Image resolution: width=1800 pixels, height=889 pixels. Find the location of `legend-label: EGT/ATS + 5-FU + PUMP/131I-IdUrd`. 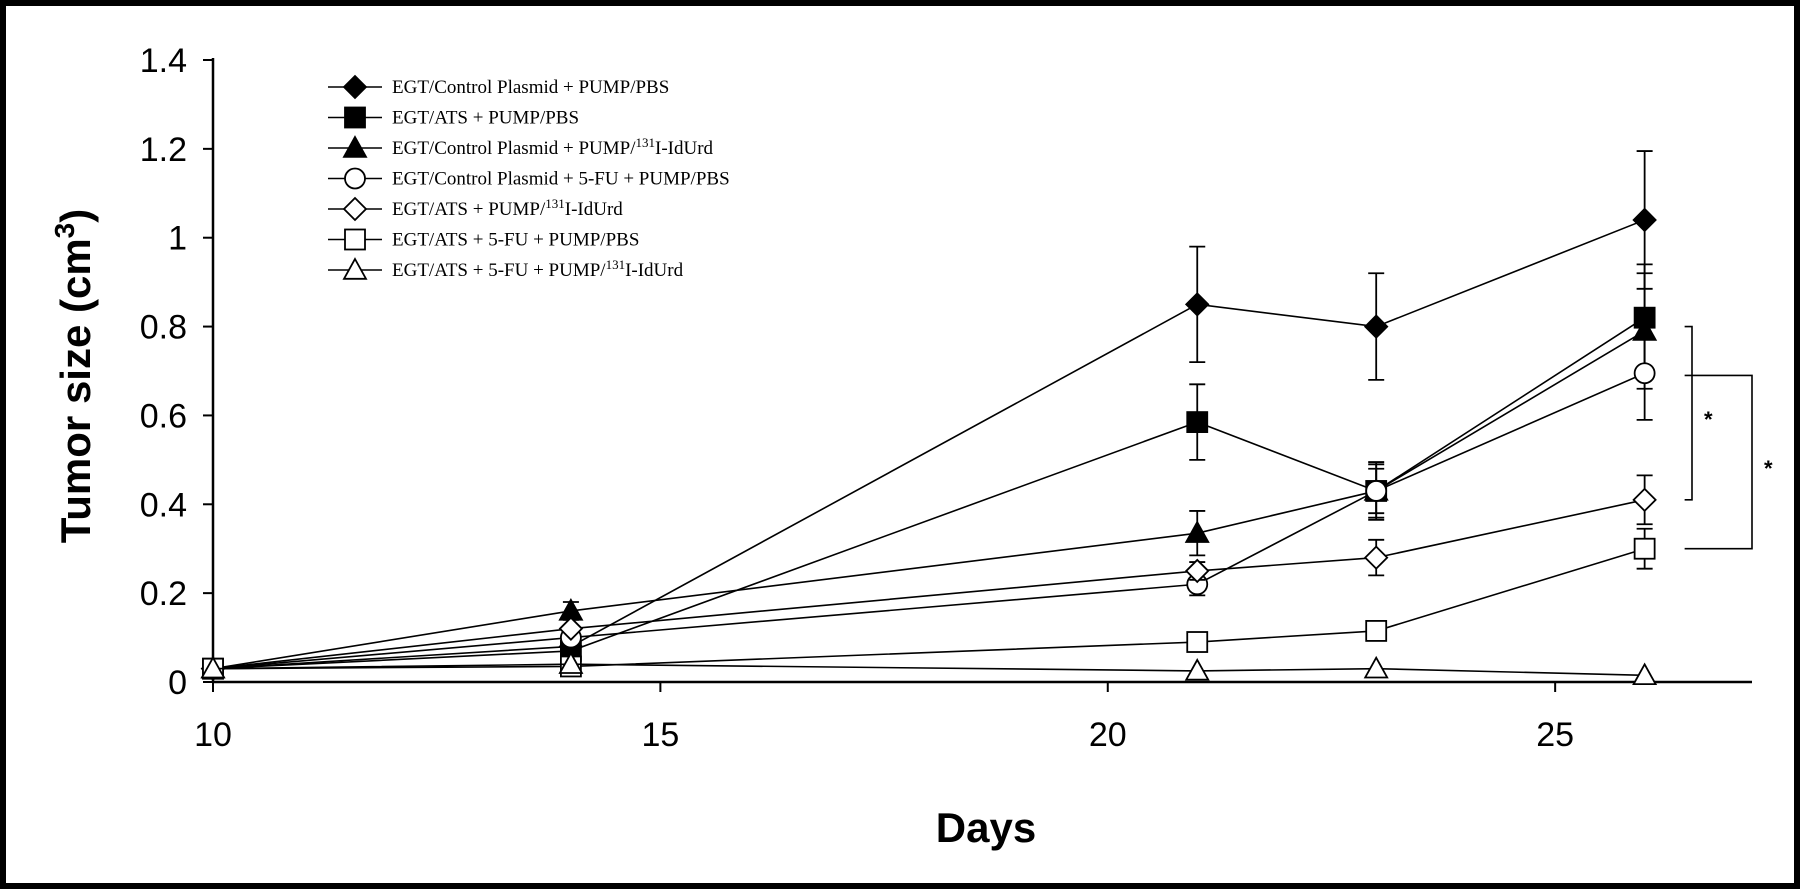

legend-label: EGT/ATS + 5-FU + PUMP/131I-IdUrd is located at coordinates (538, 269).